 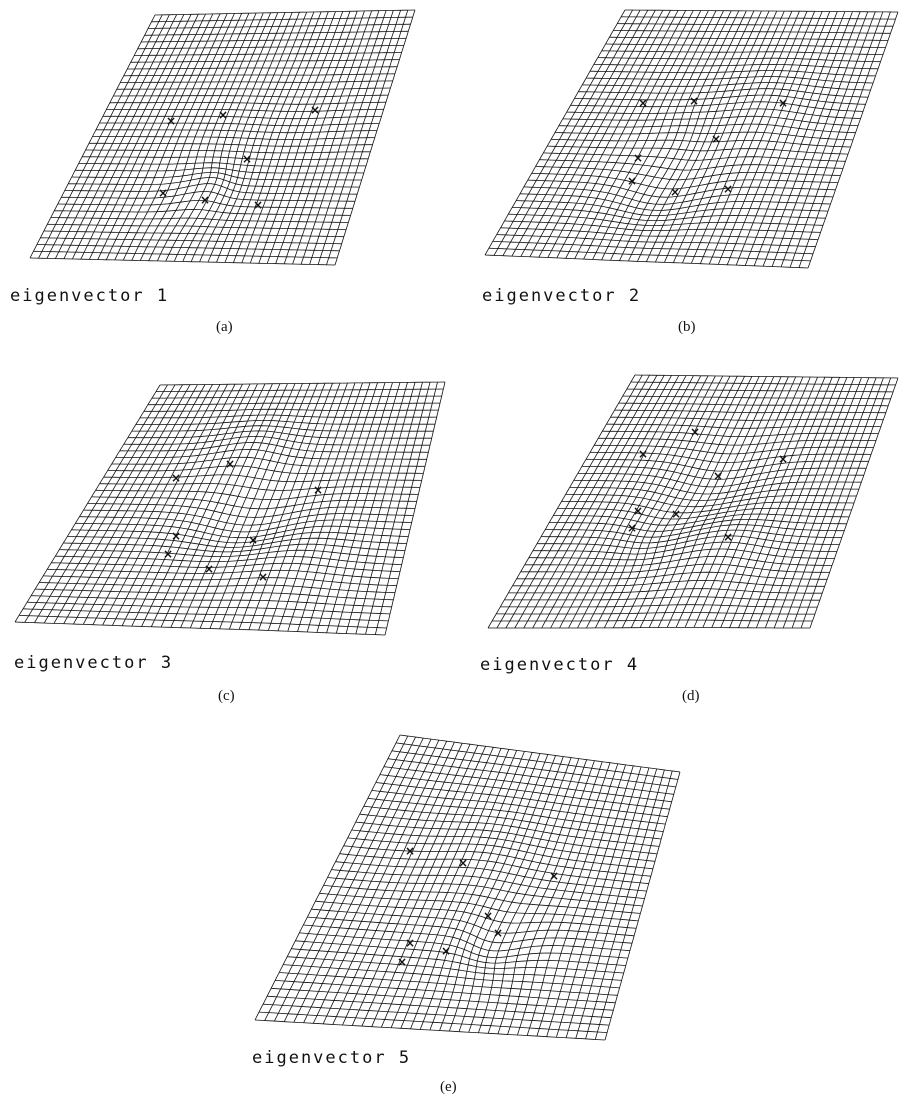 What do you see at coordinates (691, 696) in the screenshot?
I see `panel-caption-d: (d)` at bounding box center [691, 696].